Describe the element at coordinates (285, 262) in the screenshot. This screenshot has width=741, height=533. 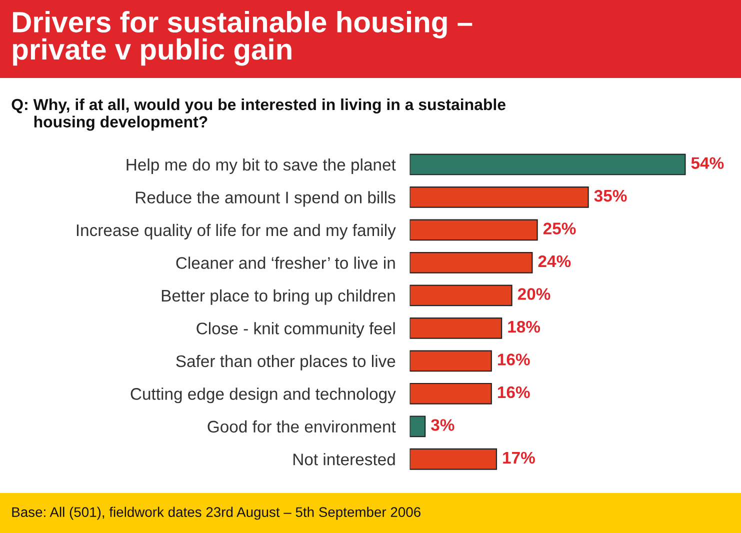
I see `y-tick-label: Cleaner and ‘fresher’ to live in` at that location.